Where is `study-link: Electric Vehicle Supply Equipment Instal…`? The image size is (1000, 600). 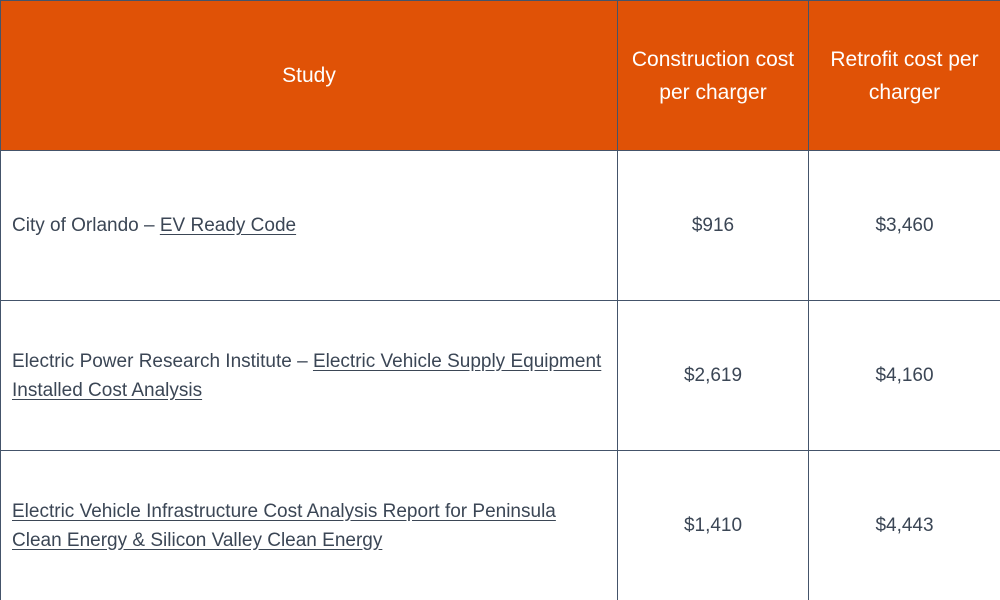
study-link: Electric Vehicle Supply Equipment Instal… is located at coordinates (307, 375).